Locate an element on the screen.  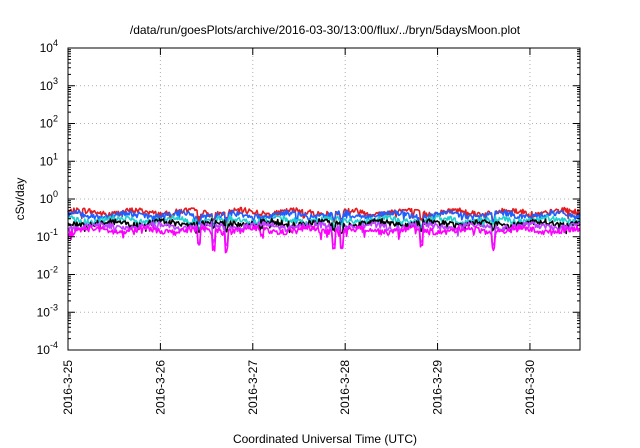
y-tick-label-exponent: -4 is located at coordinates (54, 345).